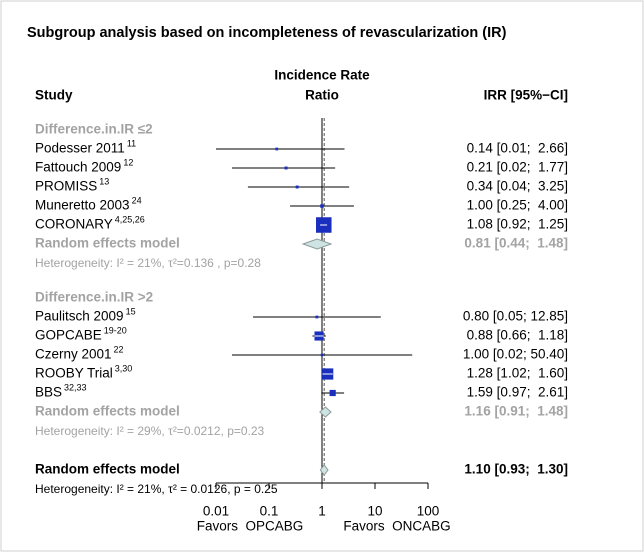  I want to click on x-tick-label: 100, so click(428, 511).